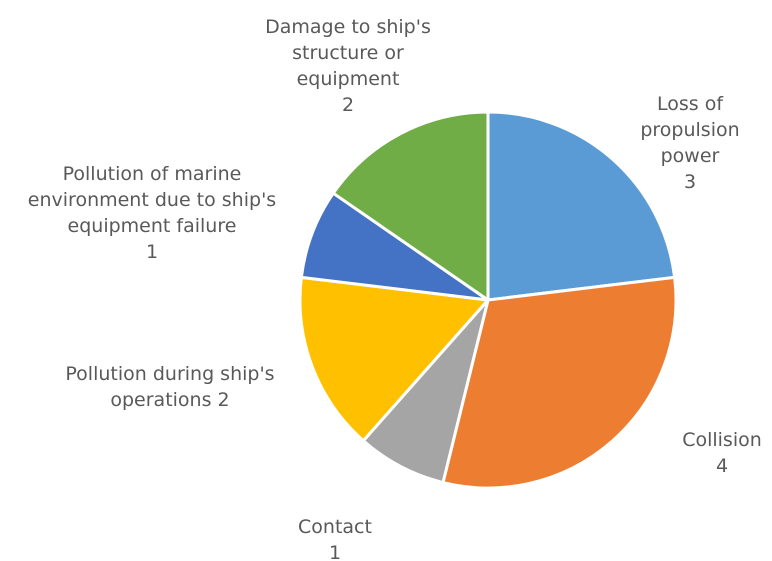 The height and width of the screenshot is (561, 772). I want to click on pie-slice-loss-of-propulsion-power, so click(581, 206).